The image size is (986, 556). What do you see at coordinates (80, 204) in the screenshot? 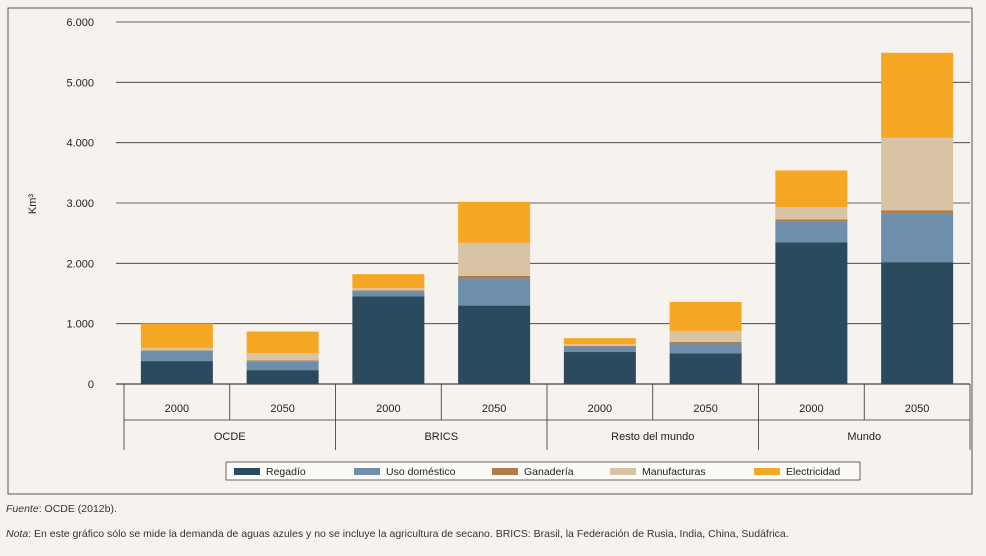
I see `y-tick-label: 3.000` at bounding box center [80, 204].